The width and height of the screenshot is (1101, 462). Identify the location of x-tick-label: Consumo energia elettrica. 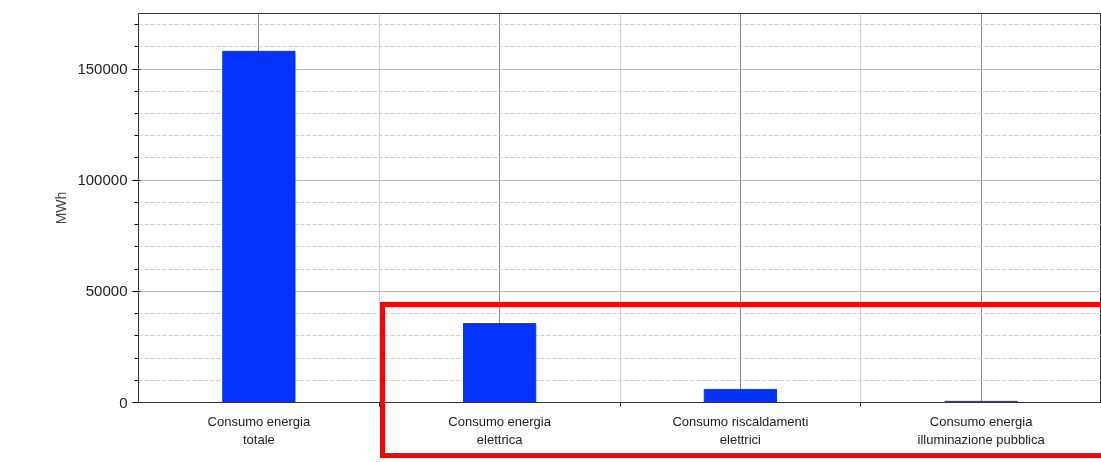
(500, 430).